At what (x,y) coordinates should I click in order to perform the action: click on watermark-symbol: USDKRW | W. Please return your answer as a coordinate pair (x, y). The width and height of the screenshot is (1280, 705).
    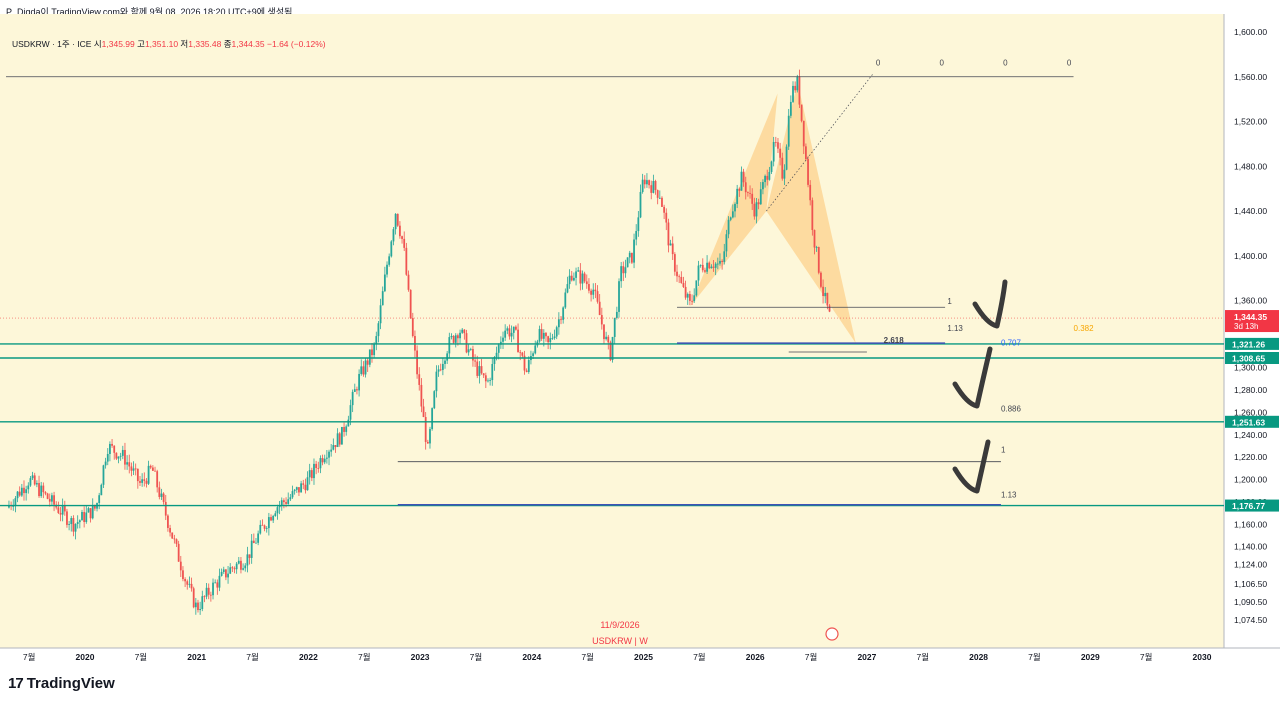
    Looking at the image, I should click on (620, 641).